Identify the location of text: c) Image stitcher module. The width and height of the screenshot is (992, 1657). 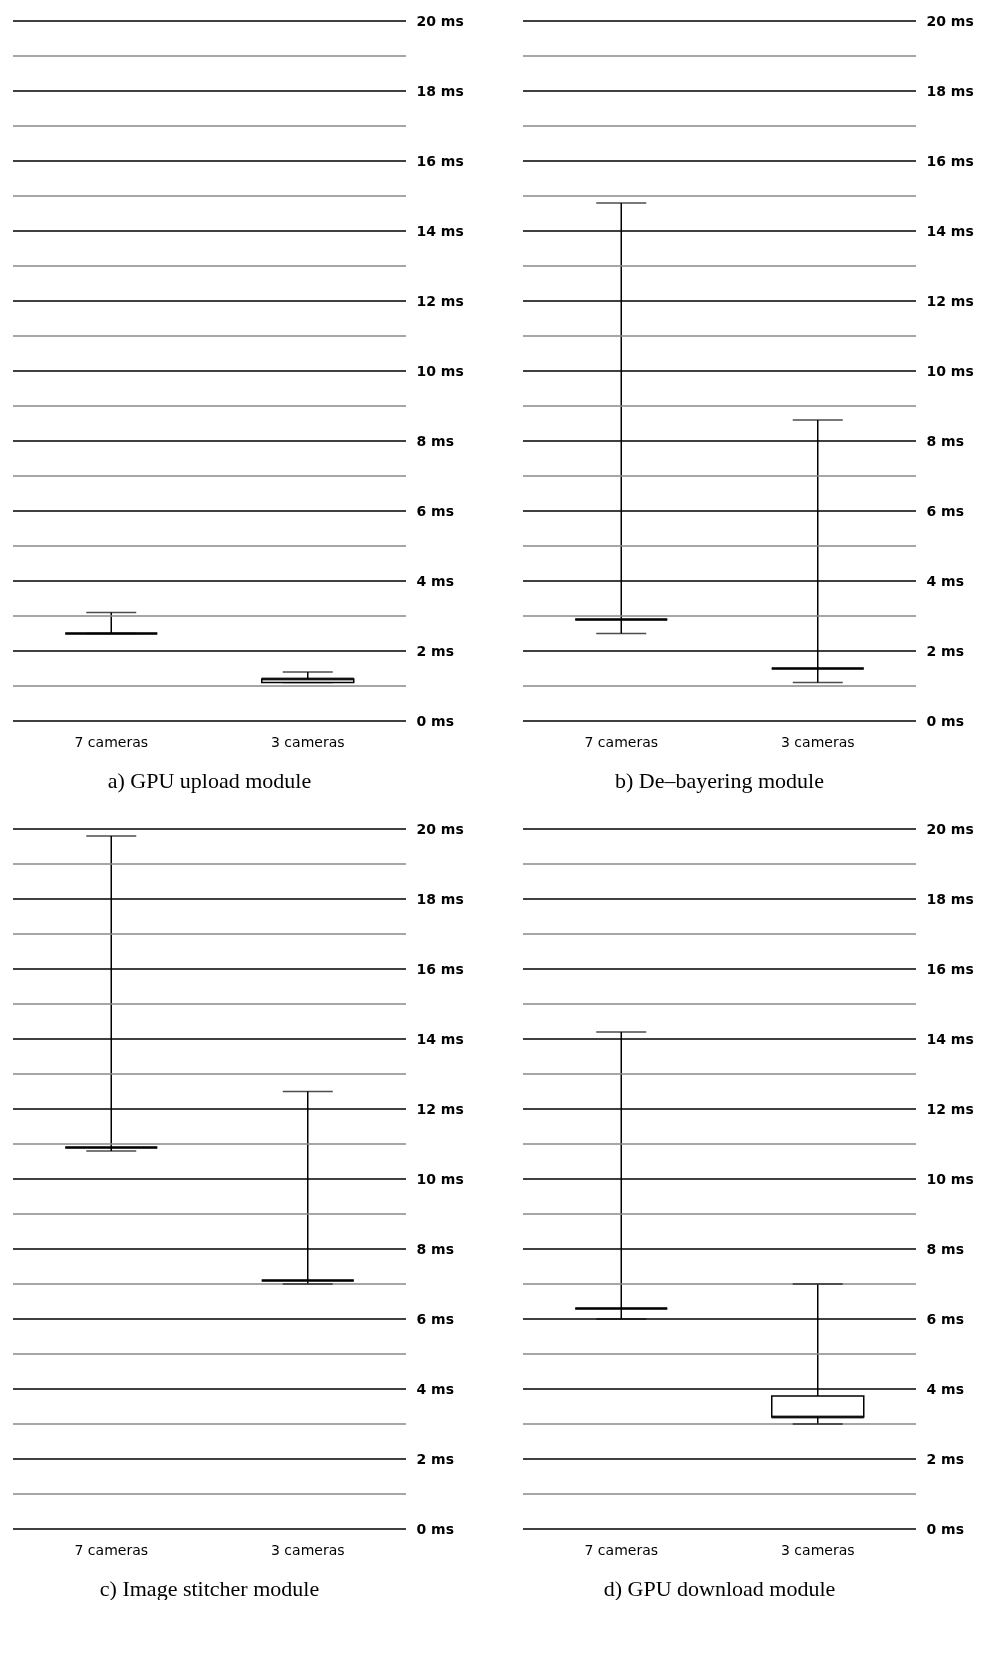
(209, 1588).